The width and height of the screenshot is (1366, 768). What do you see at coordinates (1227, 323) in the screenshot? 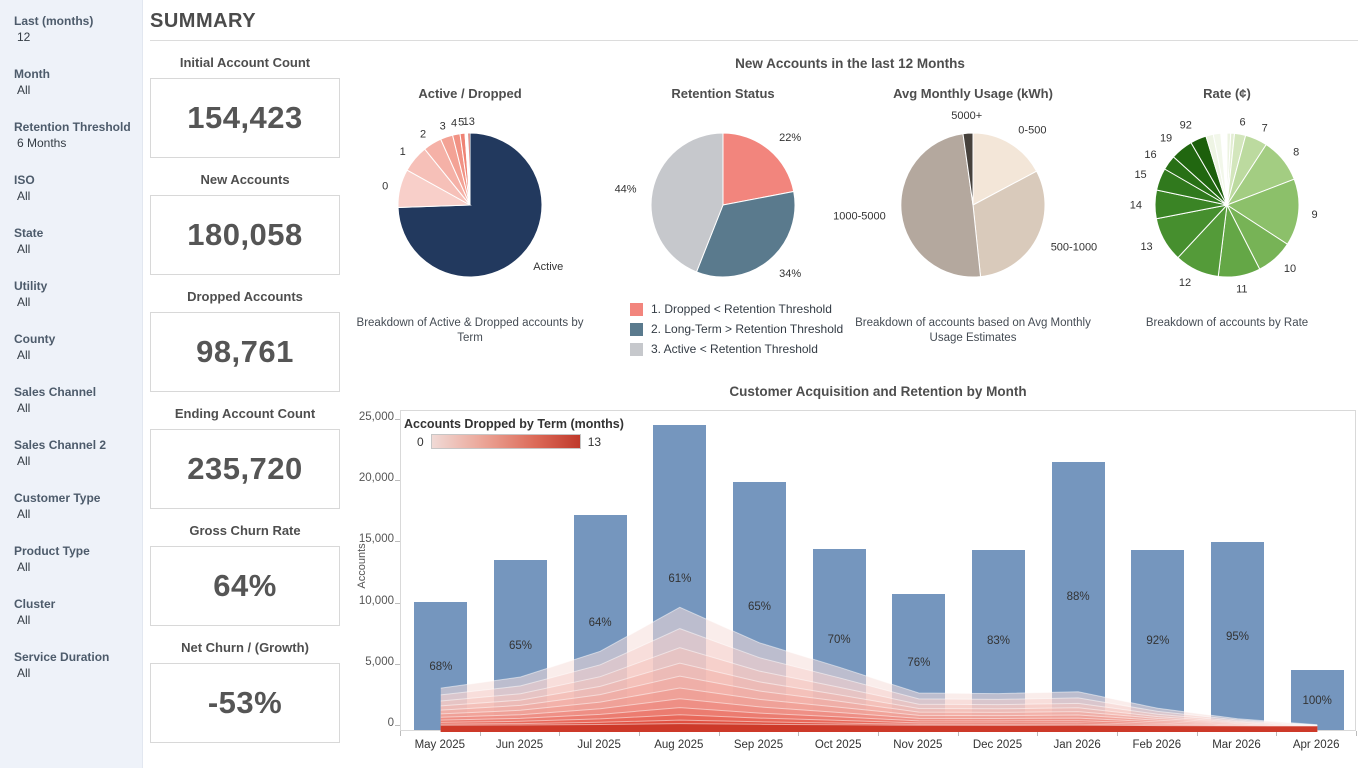
I see `pie-caption-rate: Breakdown of accounts by Rate` at bounding box center [1227, 323].